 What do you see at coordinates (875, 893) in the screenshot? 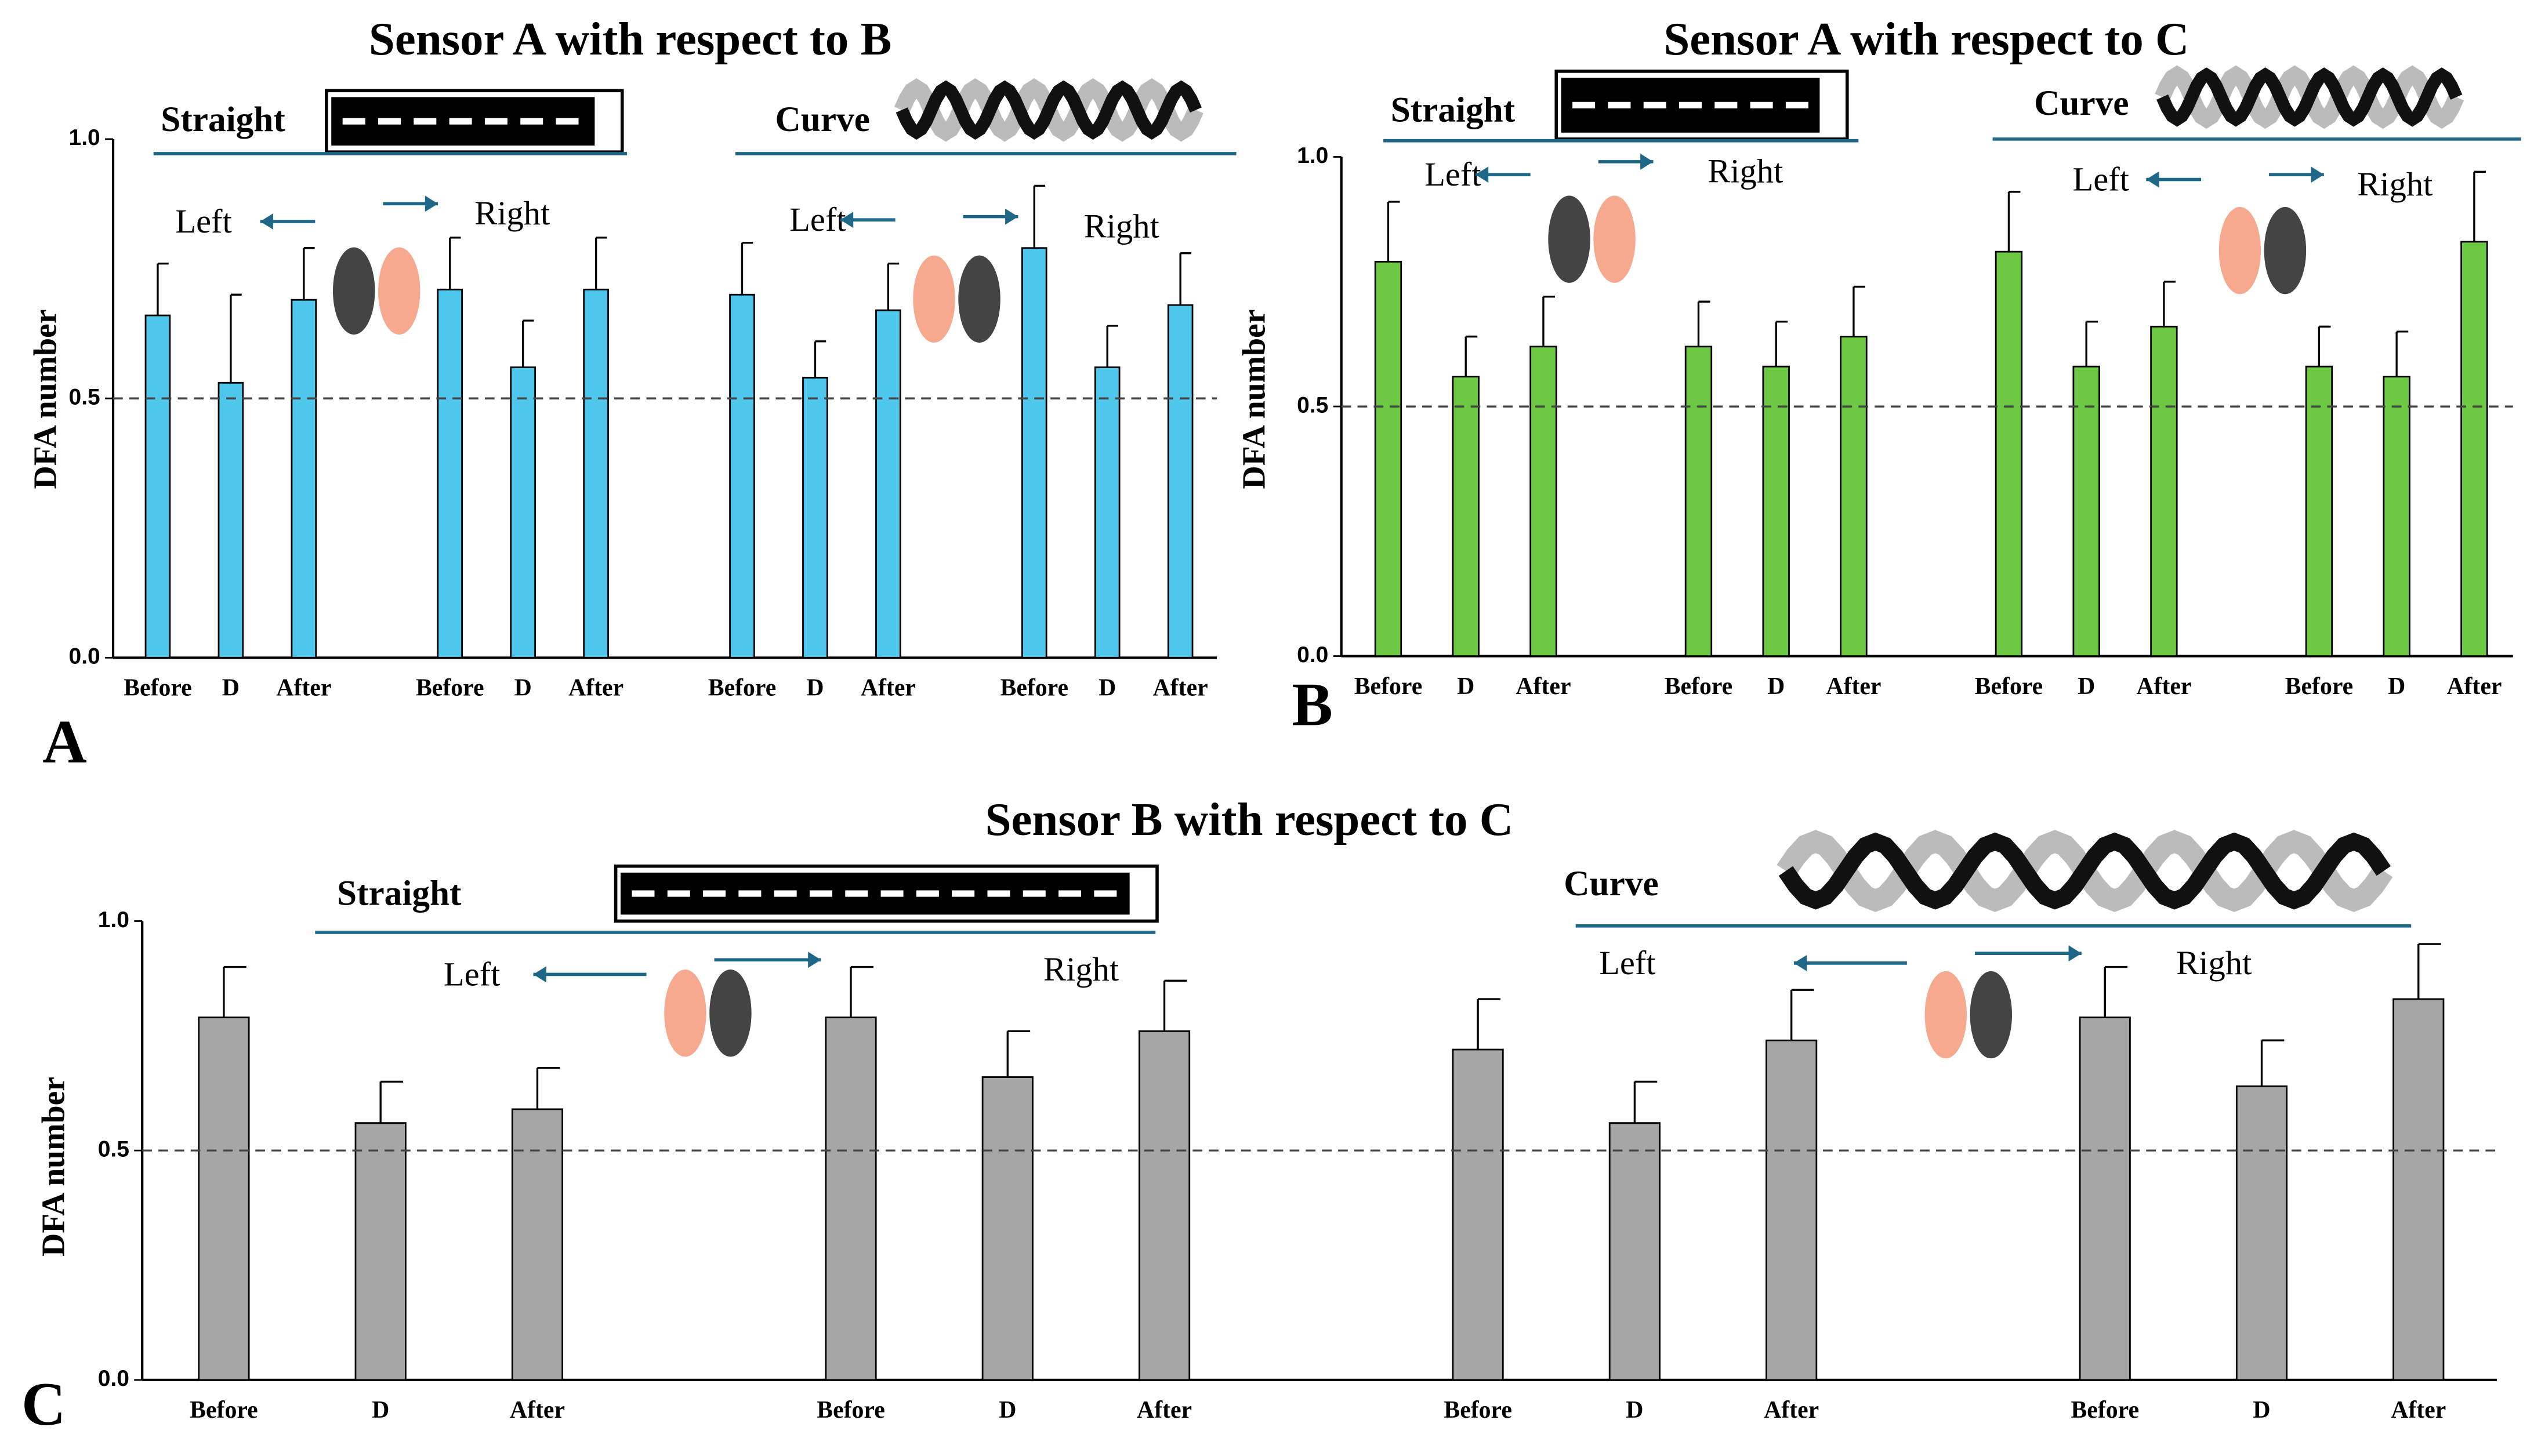
I see `road-surface` at bounding box center [875, 893].